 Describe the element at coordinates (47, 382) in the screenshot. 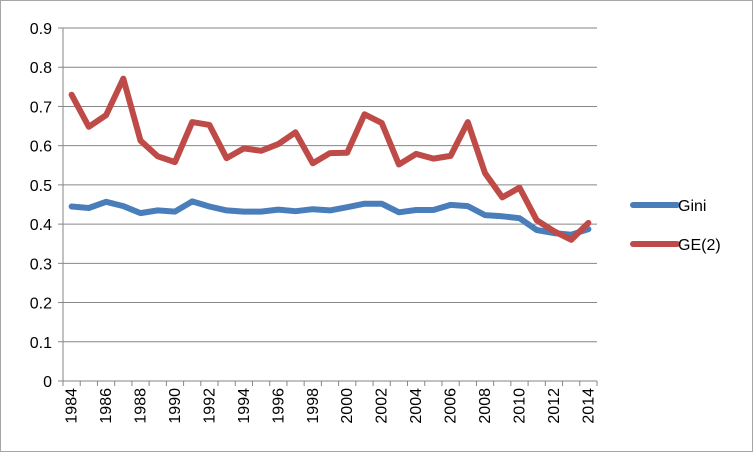

I see `y-tick-label: 0` at that location.